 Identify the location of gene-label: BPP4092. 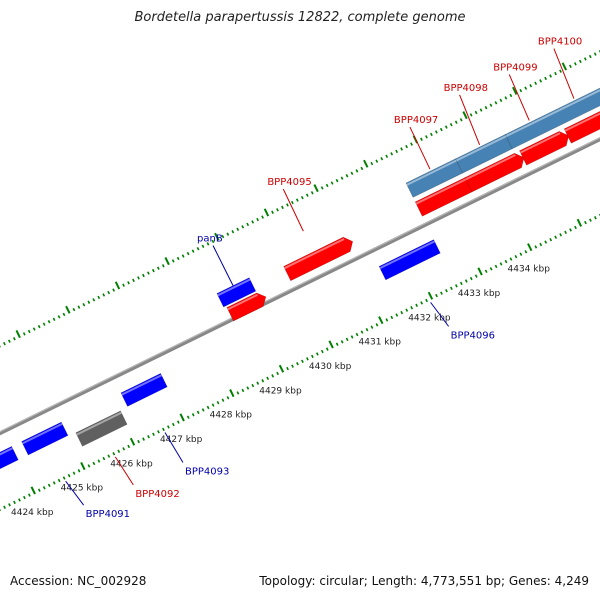
(157, 494).